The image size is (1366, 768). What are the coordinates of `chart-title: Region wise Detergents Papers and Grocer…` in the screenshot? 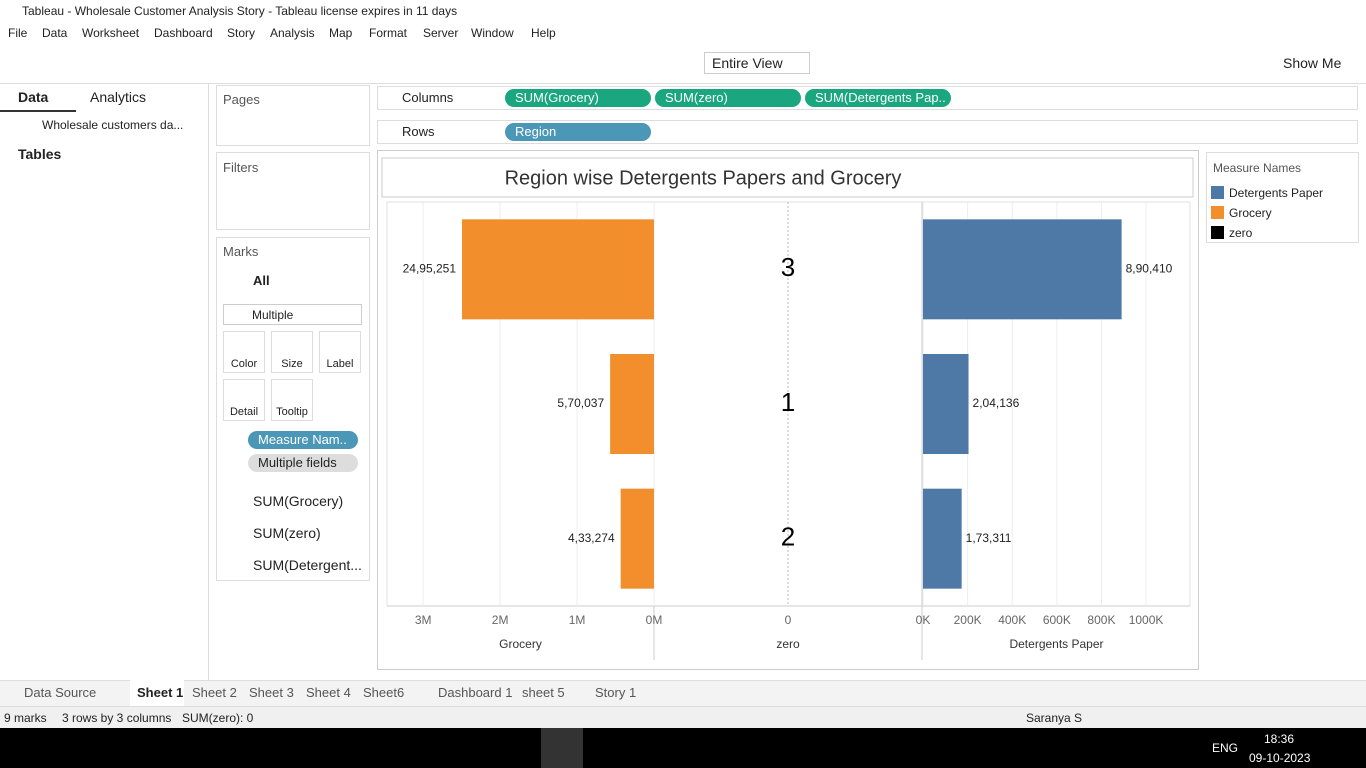 It's located at (703, 178).